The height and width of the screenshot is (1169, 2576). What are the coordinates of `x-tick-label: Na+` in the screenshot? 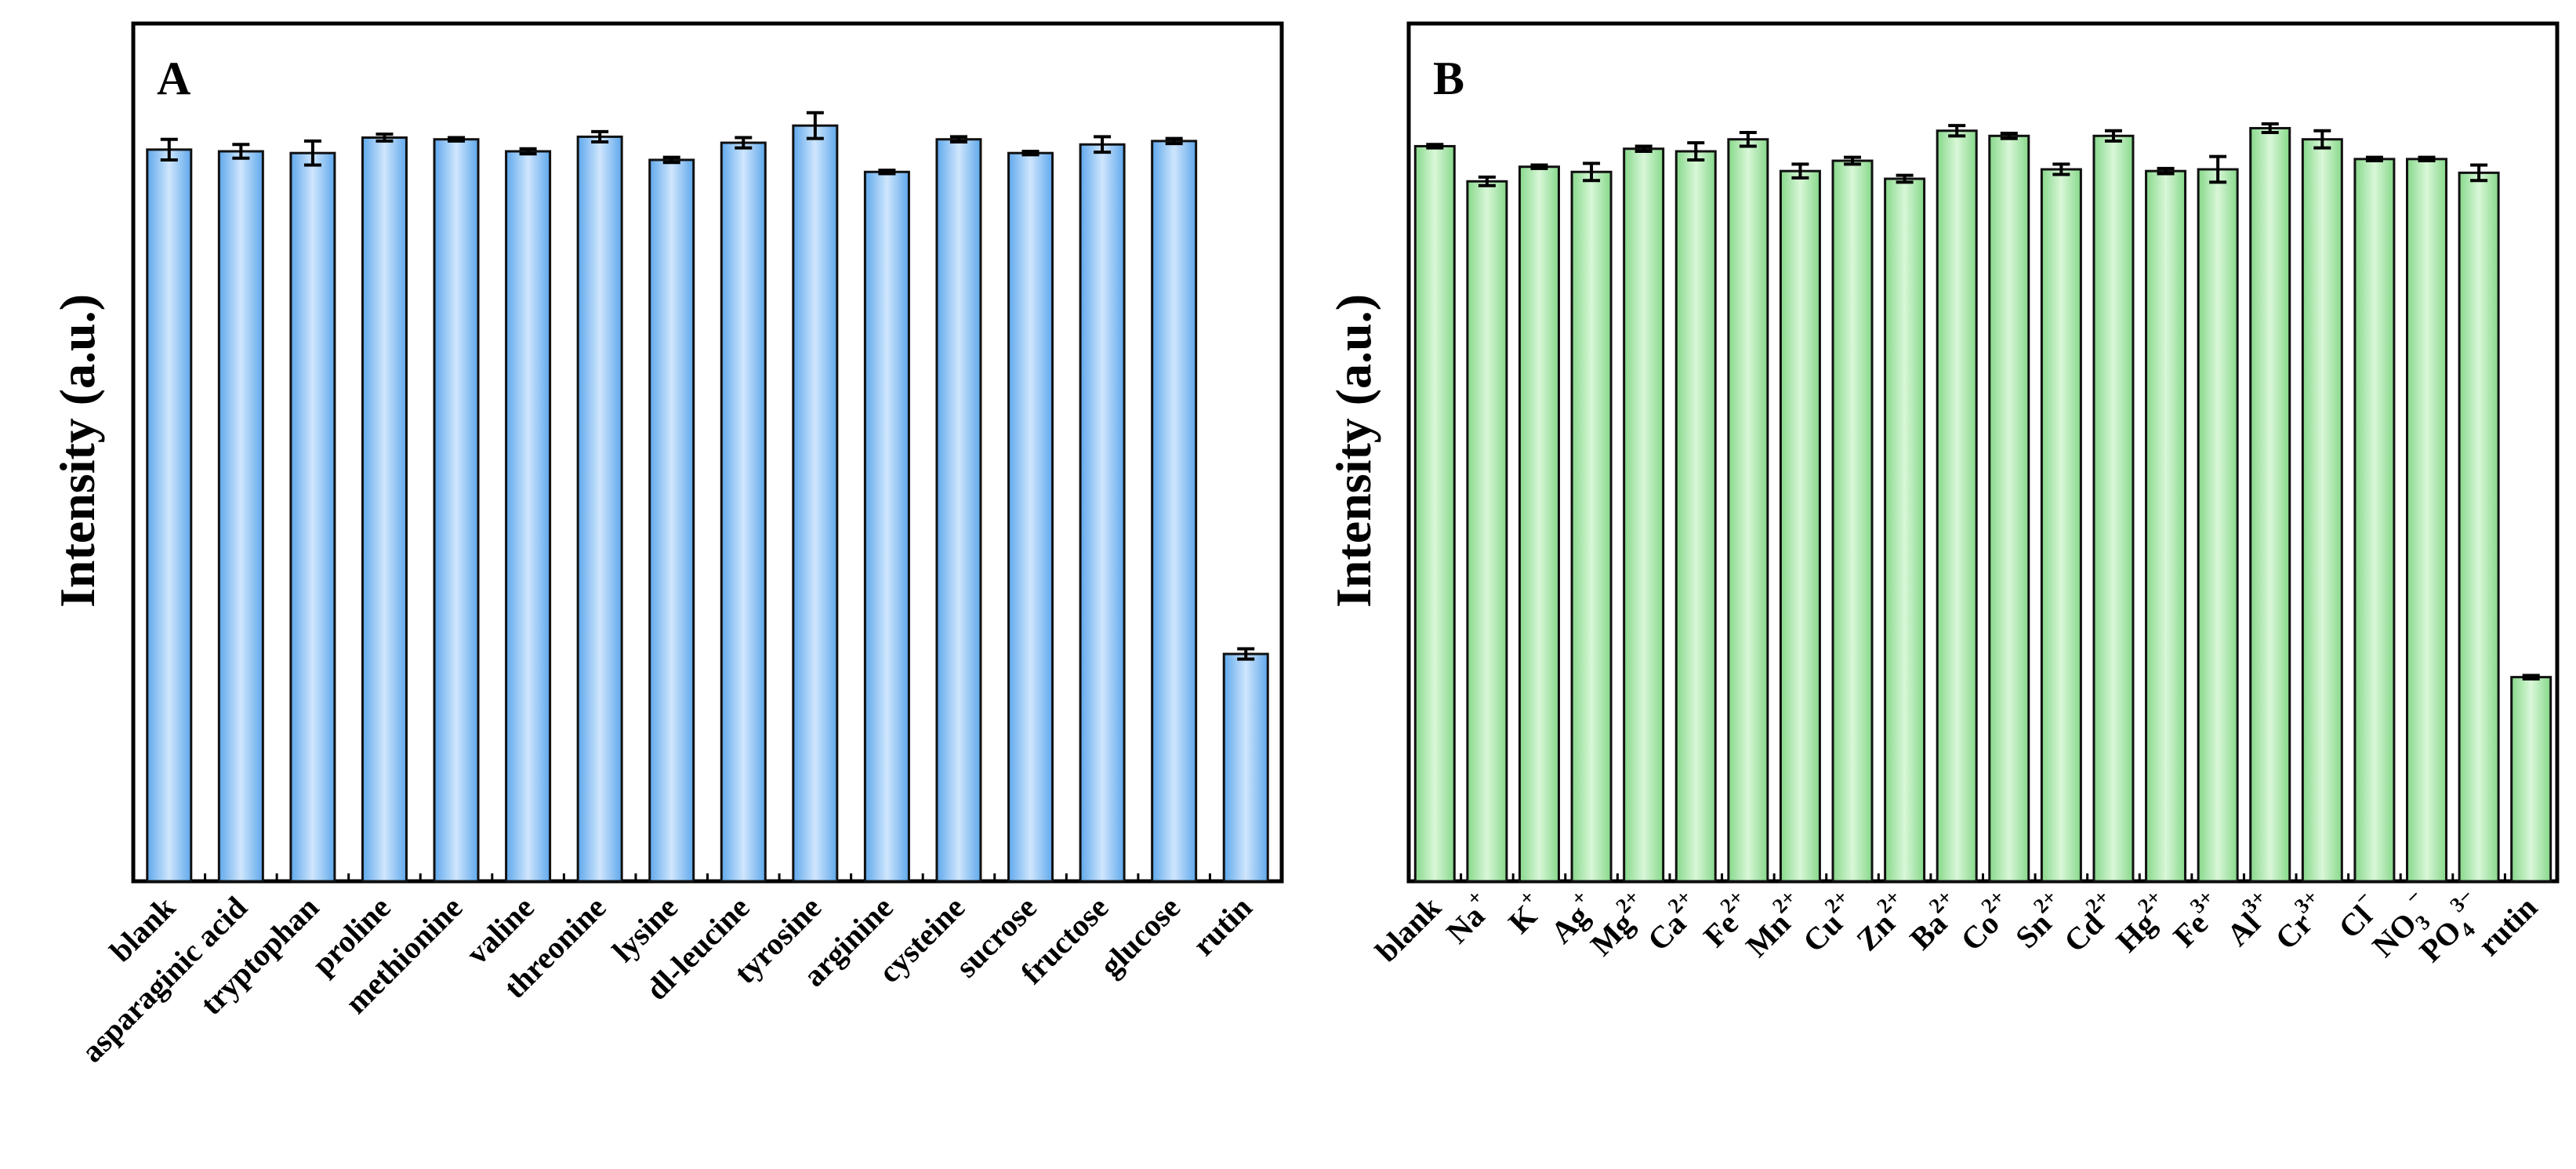 It's located at (1468, 917).